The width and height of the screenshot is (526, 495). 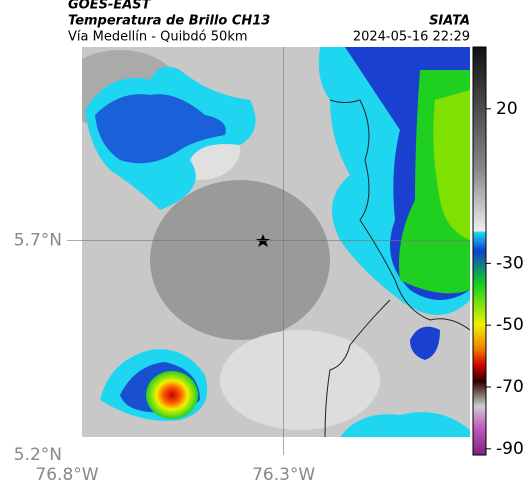 I want to click on colorbar-tick-label: -70, so click(x=510, y=387).